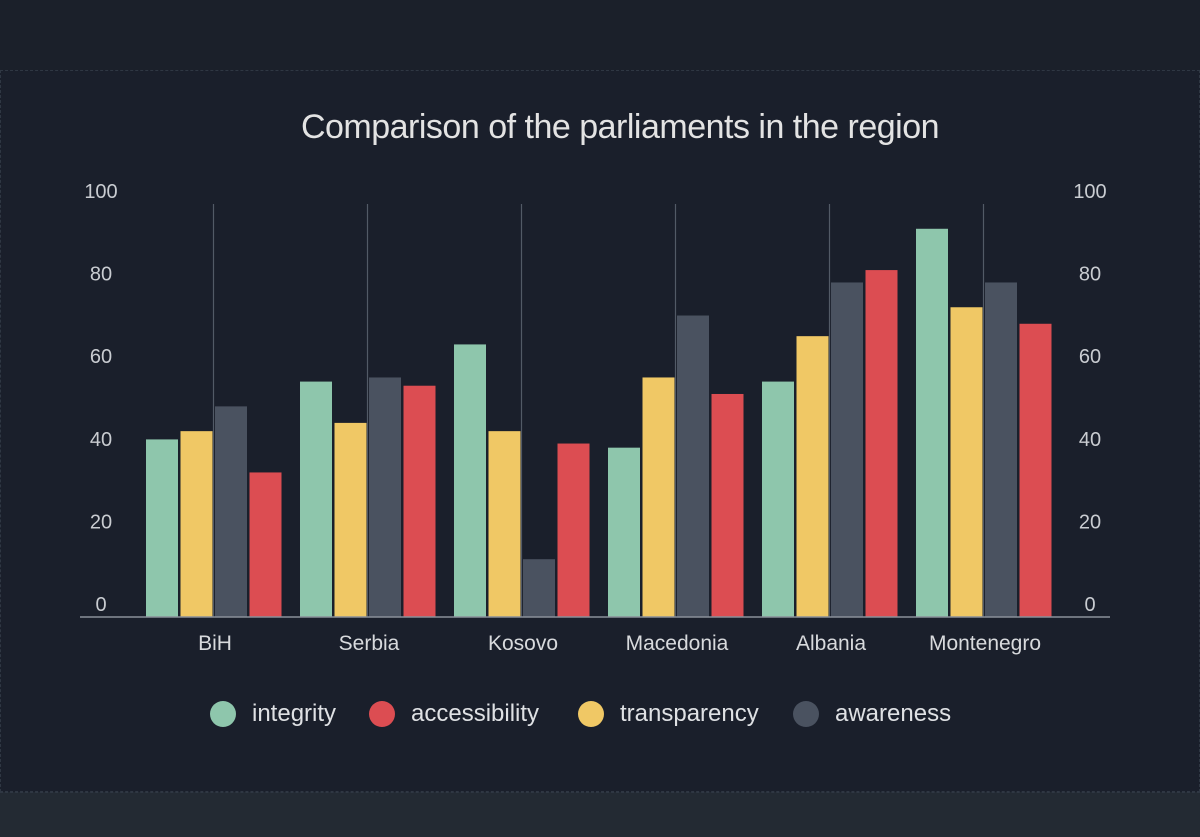 This screenshot has width=1200, height=837. What do you see at coordinates (600, 814) in the screenshot?
I see `bottom-strip` at bounding box center [600, 814].